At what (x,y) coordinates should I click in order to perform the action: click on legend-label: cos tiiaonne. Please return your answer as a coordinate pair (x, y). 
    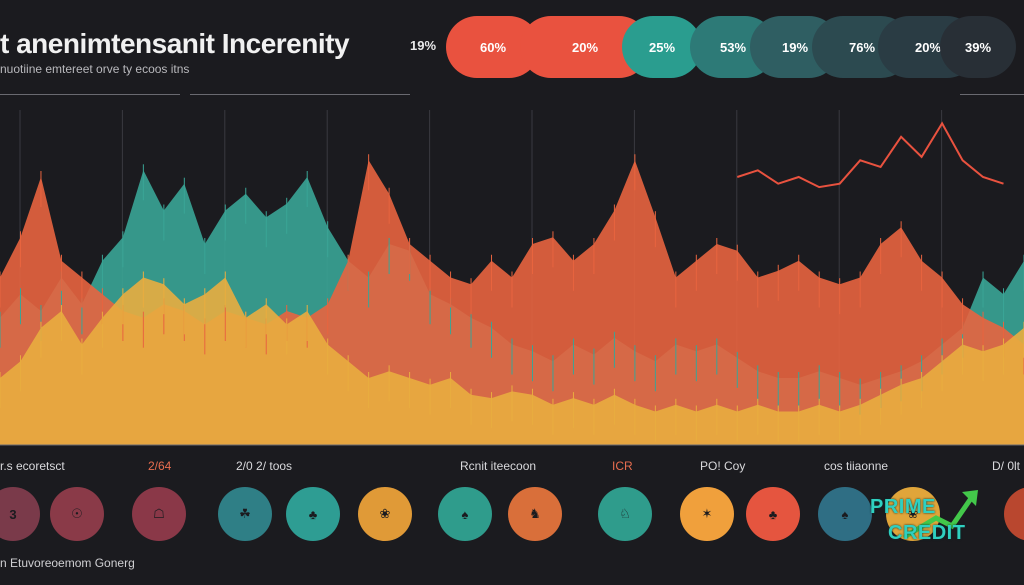
    Looking at the image, I should click on (856, 466).